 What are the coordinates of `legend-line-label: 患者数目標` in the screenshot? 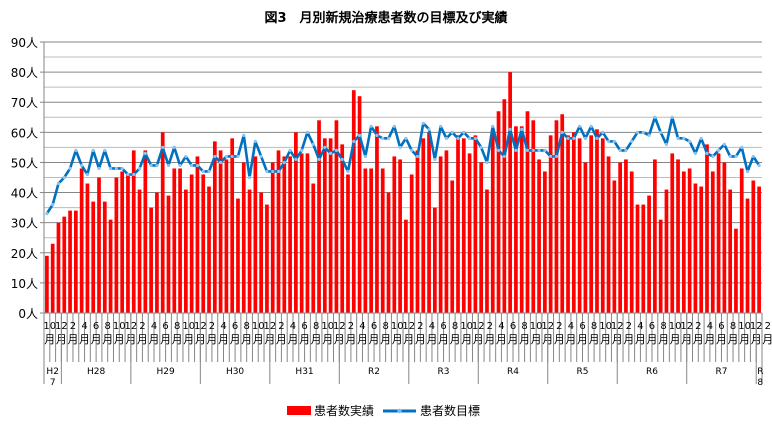 It's located at (450, 410).